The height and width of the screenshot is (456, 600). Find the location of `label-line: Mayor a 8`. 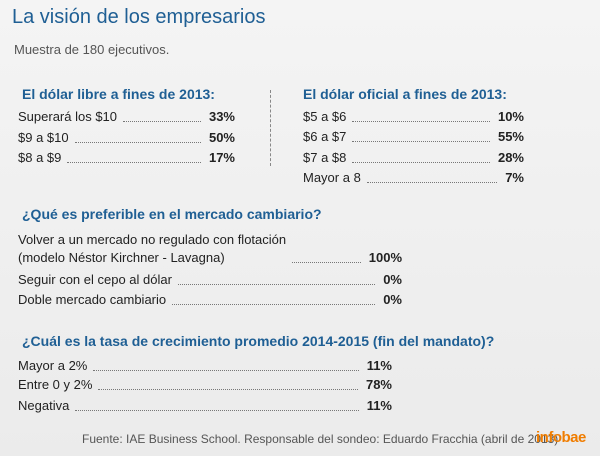

label-line: Mayor a 8 is located at coordinates (332, 177).